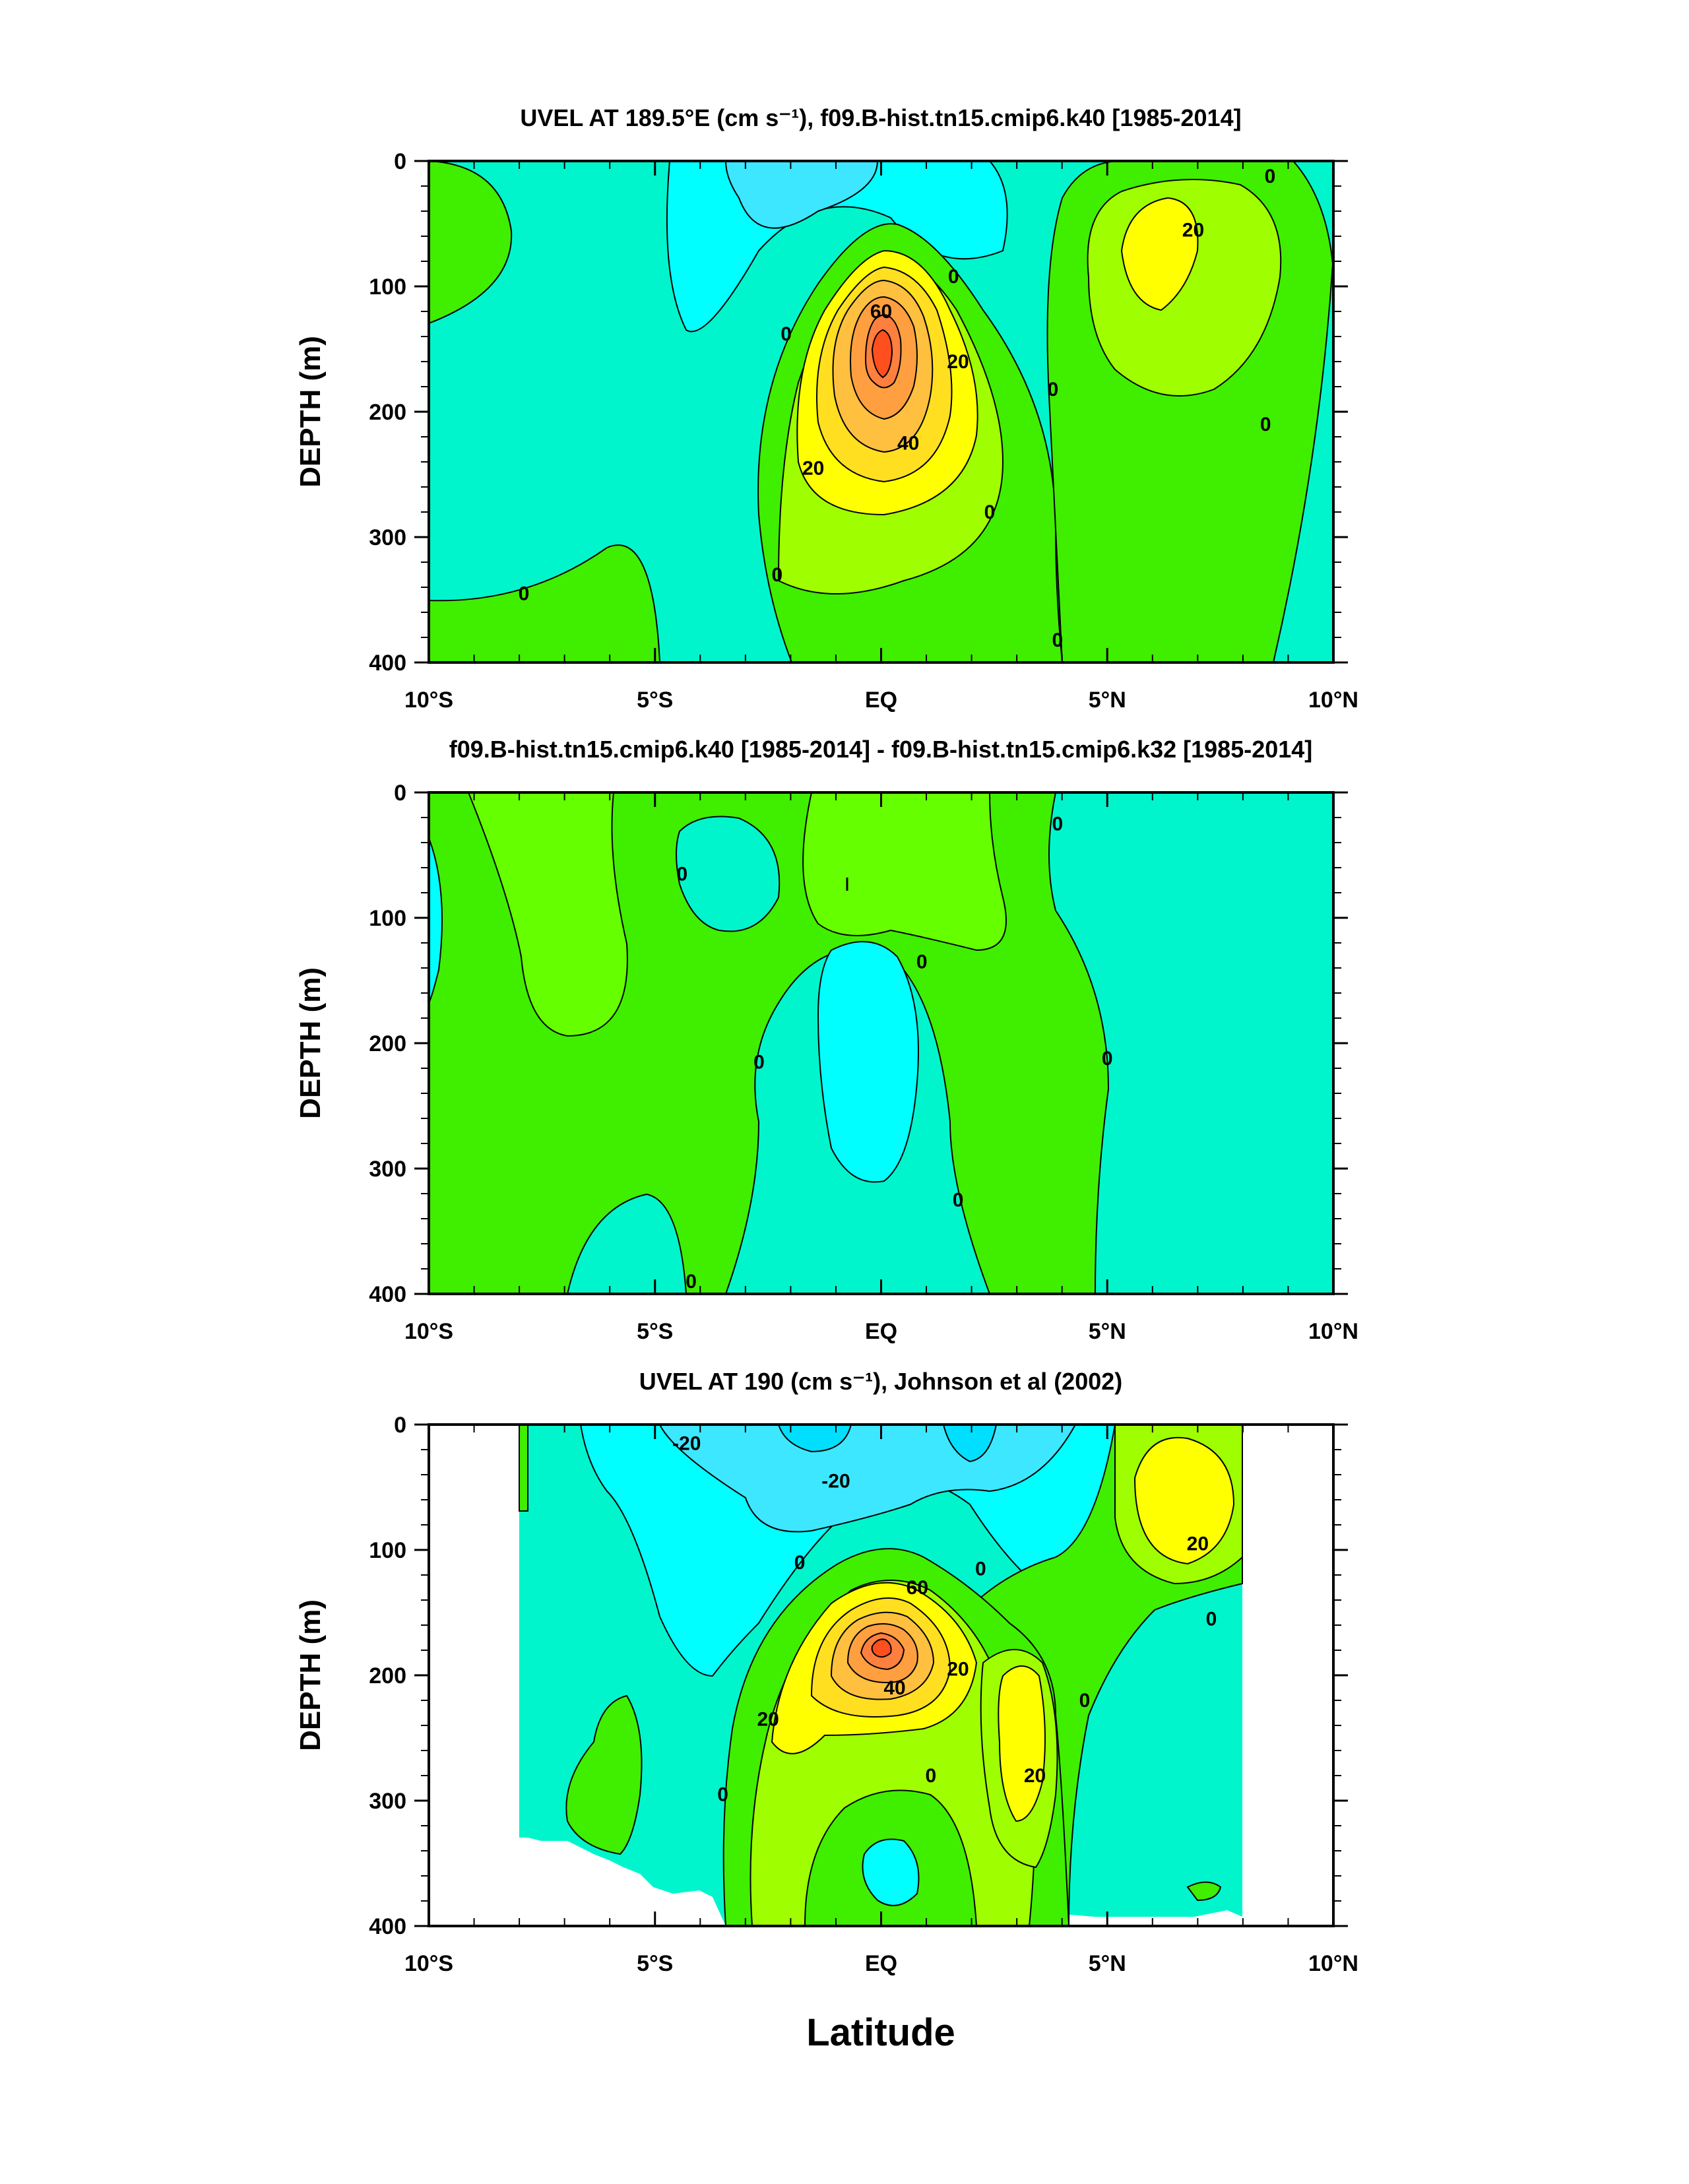  What do you see at coordinates (882, 354) in the screenshot?
I see `panel-1-jet-core` at bounding box center [882, 354].